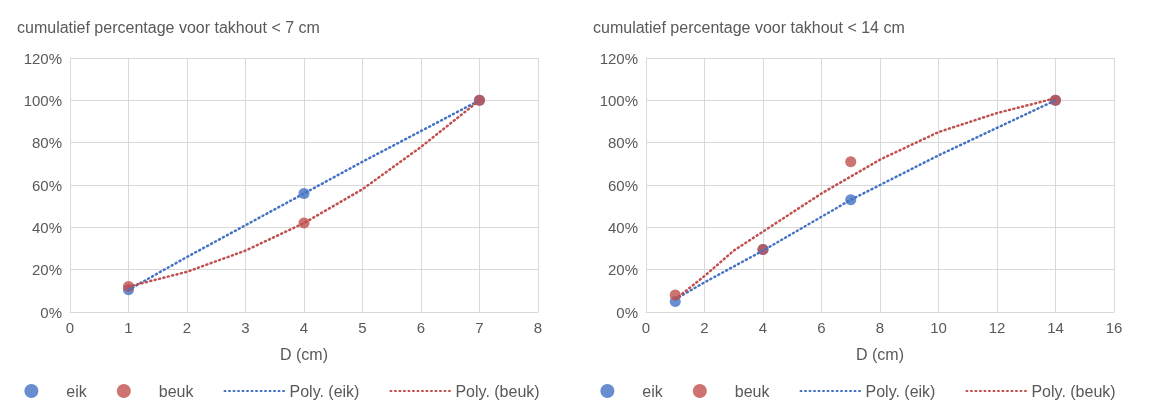  What do you see at coordinates (245, 327) in the screenshot?
I see `x-tick-label: 3` at bounding box center [245, 327].